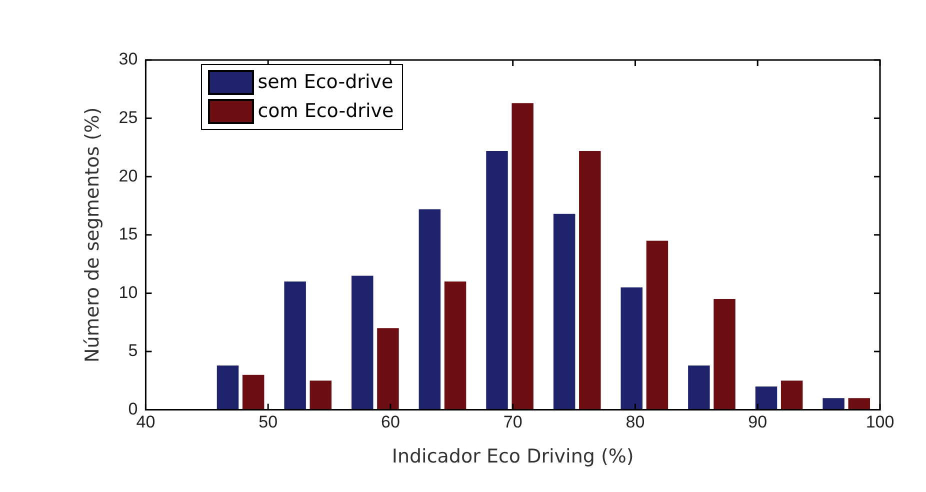 This screenshot has width=926, height=492. What do you see at coordinates (758, 422) in the screenshot?
I see `x-tick-label: 90` at bounding box center [758, 422].